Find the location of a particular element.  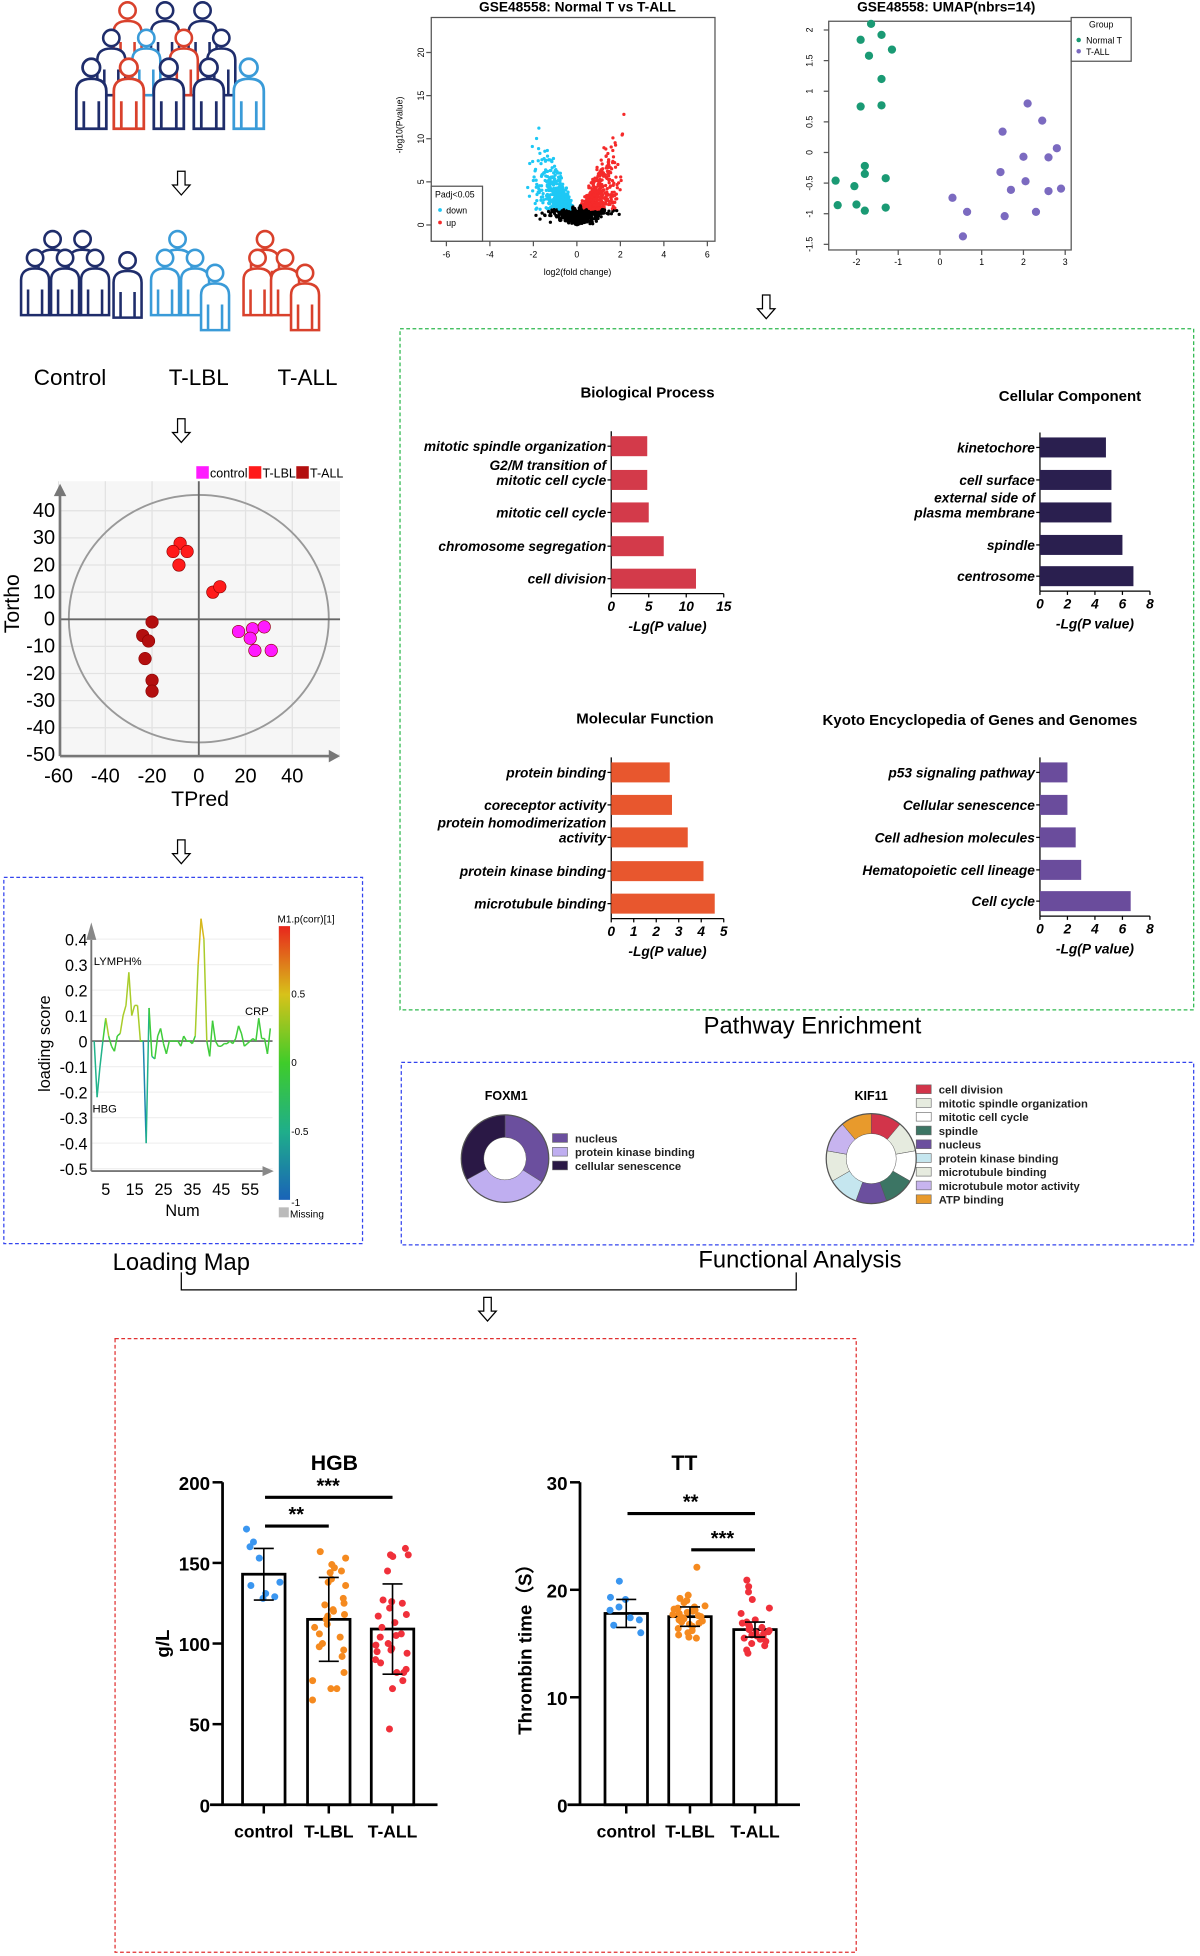

down-arrow-icon is located at coordinates (487, 1309).